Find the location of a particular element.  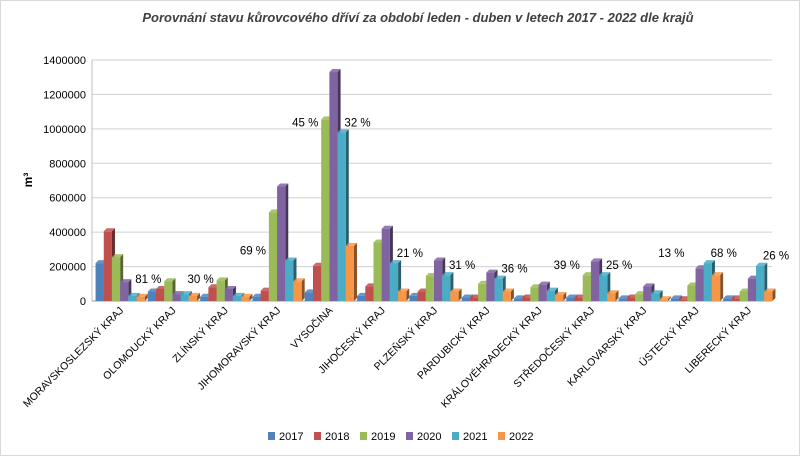

percent-label: 81 % is located at coordinates (148, 280).